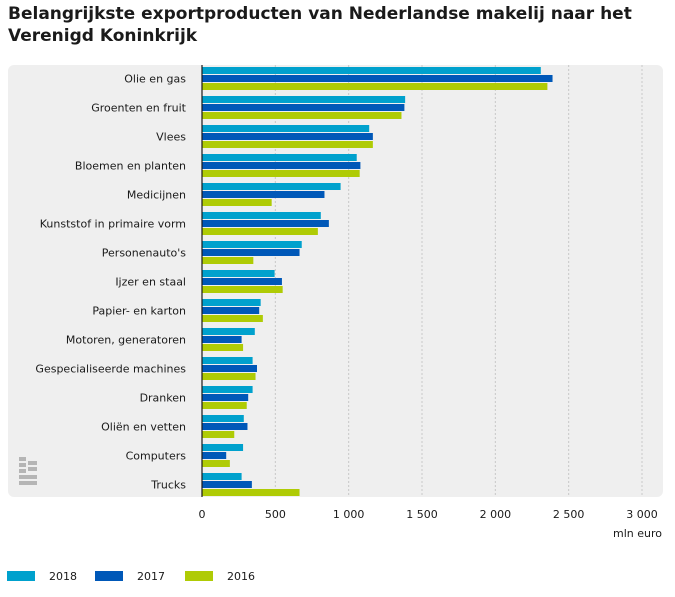 Image resolution: width=675 pixels, height=597 pixels. What do you see at coordinates (220, 576) in the screenshot?
I see `legend-item: 2016` at bounding box center [220, 576].